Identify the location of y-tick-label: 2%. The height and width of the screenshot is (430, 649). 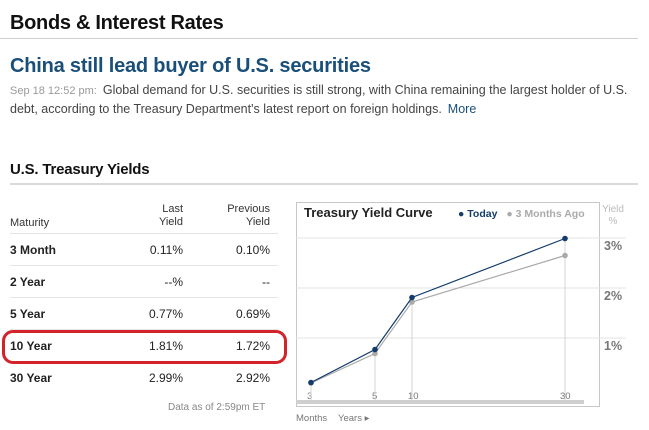
(613, 296).